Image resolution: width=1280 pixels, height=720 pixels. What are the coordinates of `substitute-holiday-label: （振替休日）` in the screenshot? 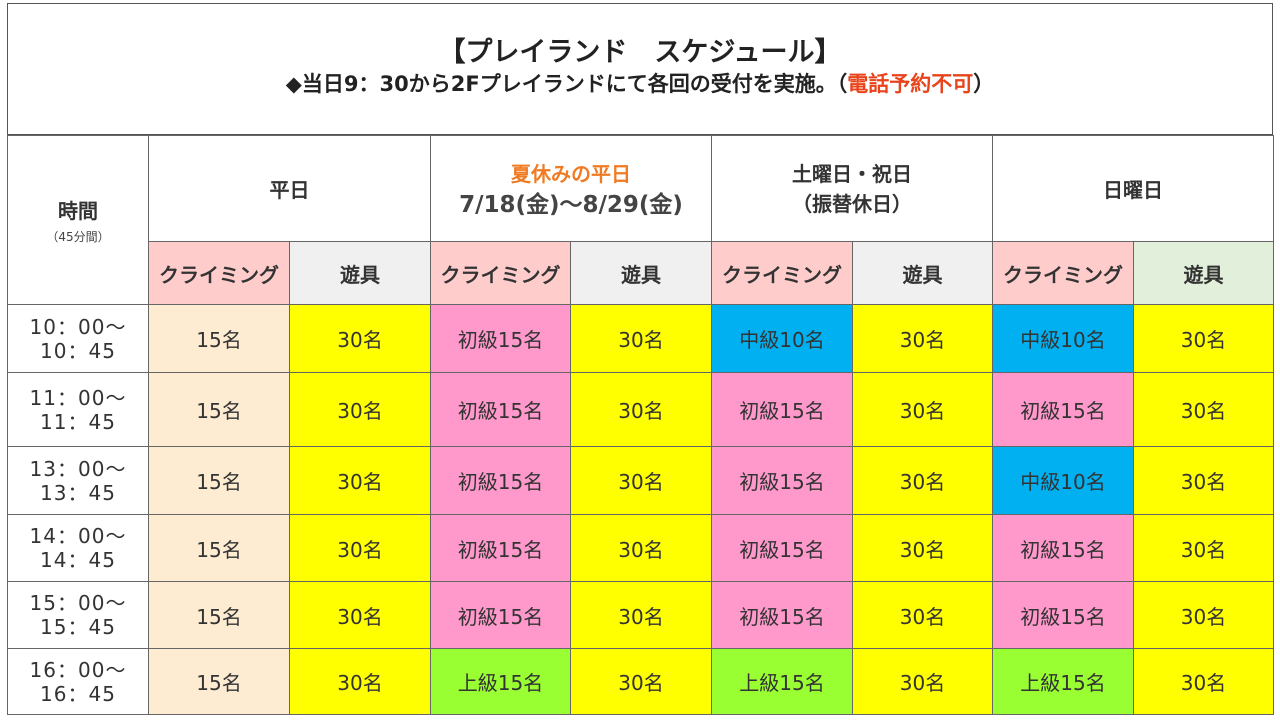 It's located at (852, 203).